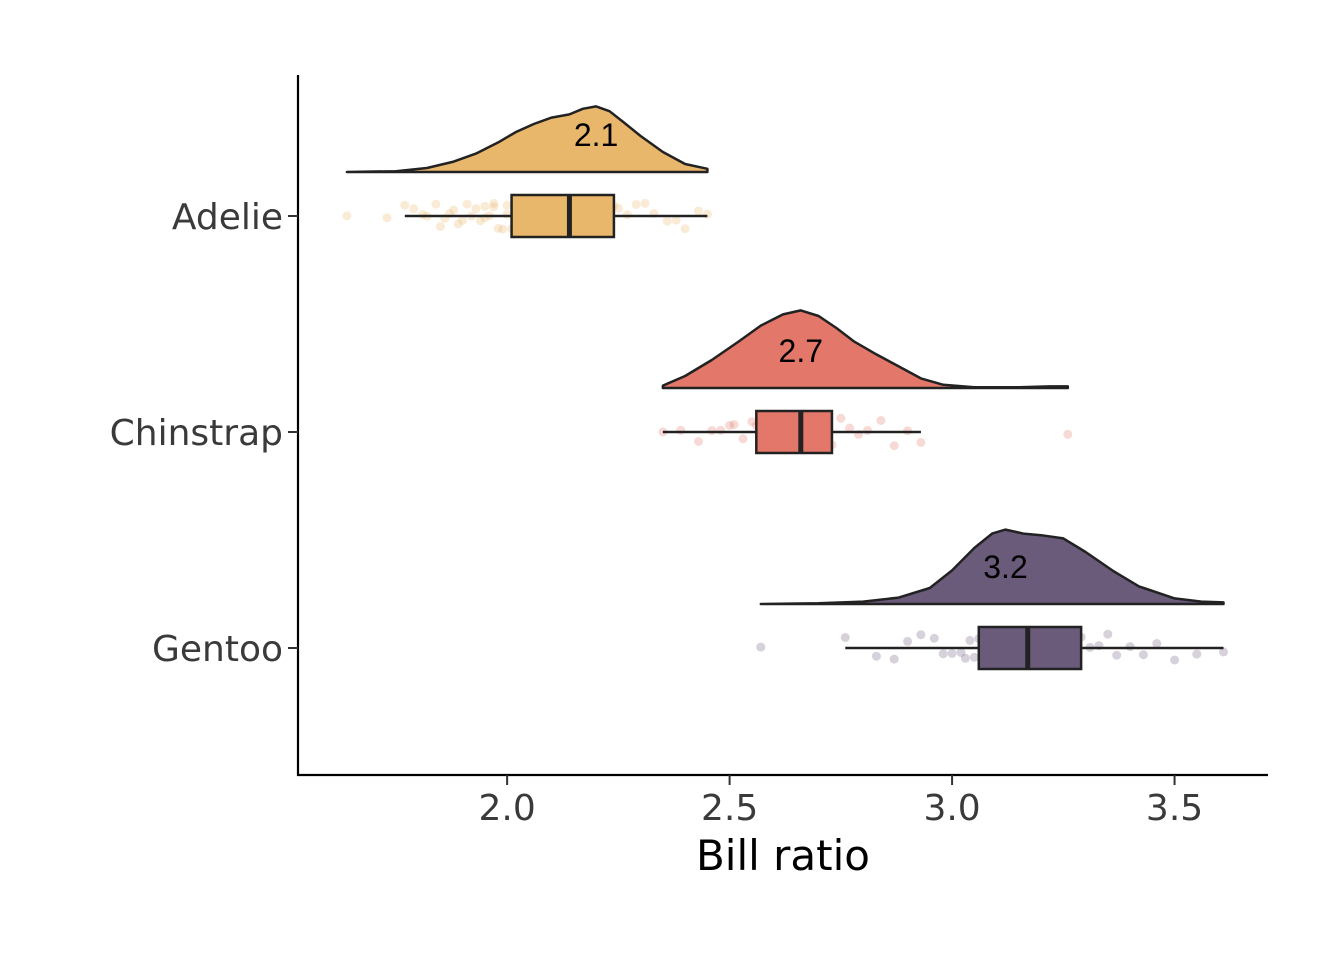 The image size is (1344, 960). Describe the element at coordinates (217, 649) in the screenshot. I see `y-tick-label-gentoo: Gentoo` at that location.